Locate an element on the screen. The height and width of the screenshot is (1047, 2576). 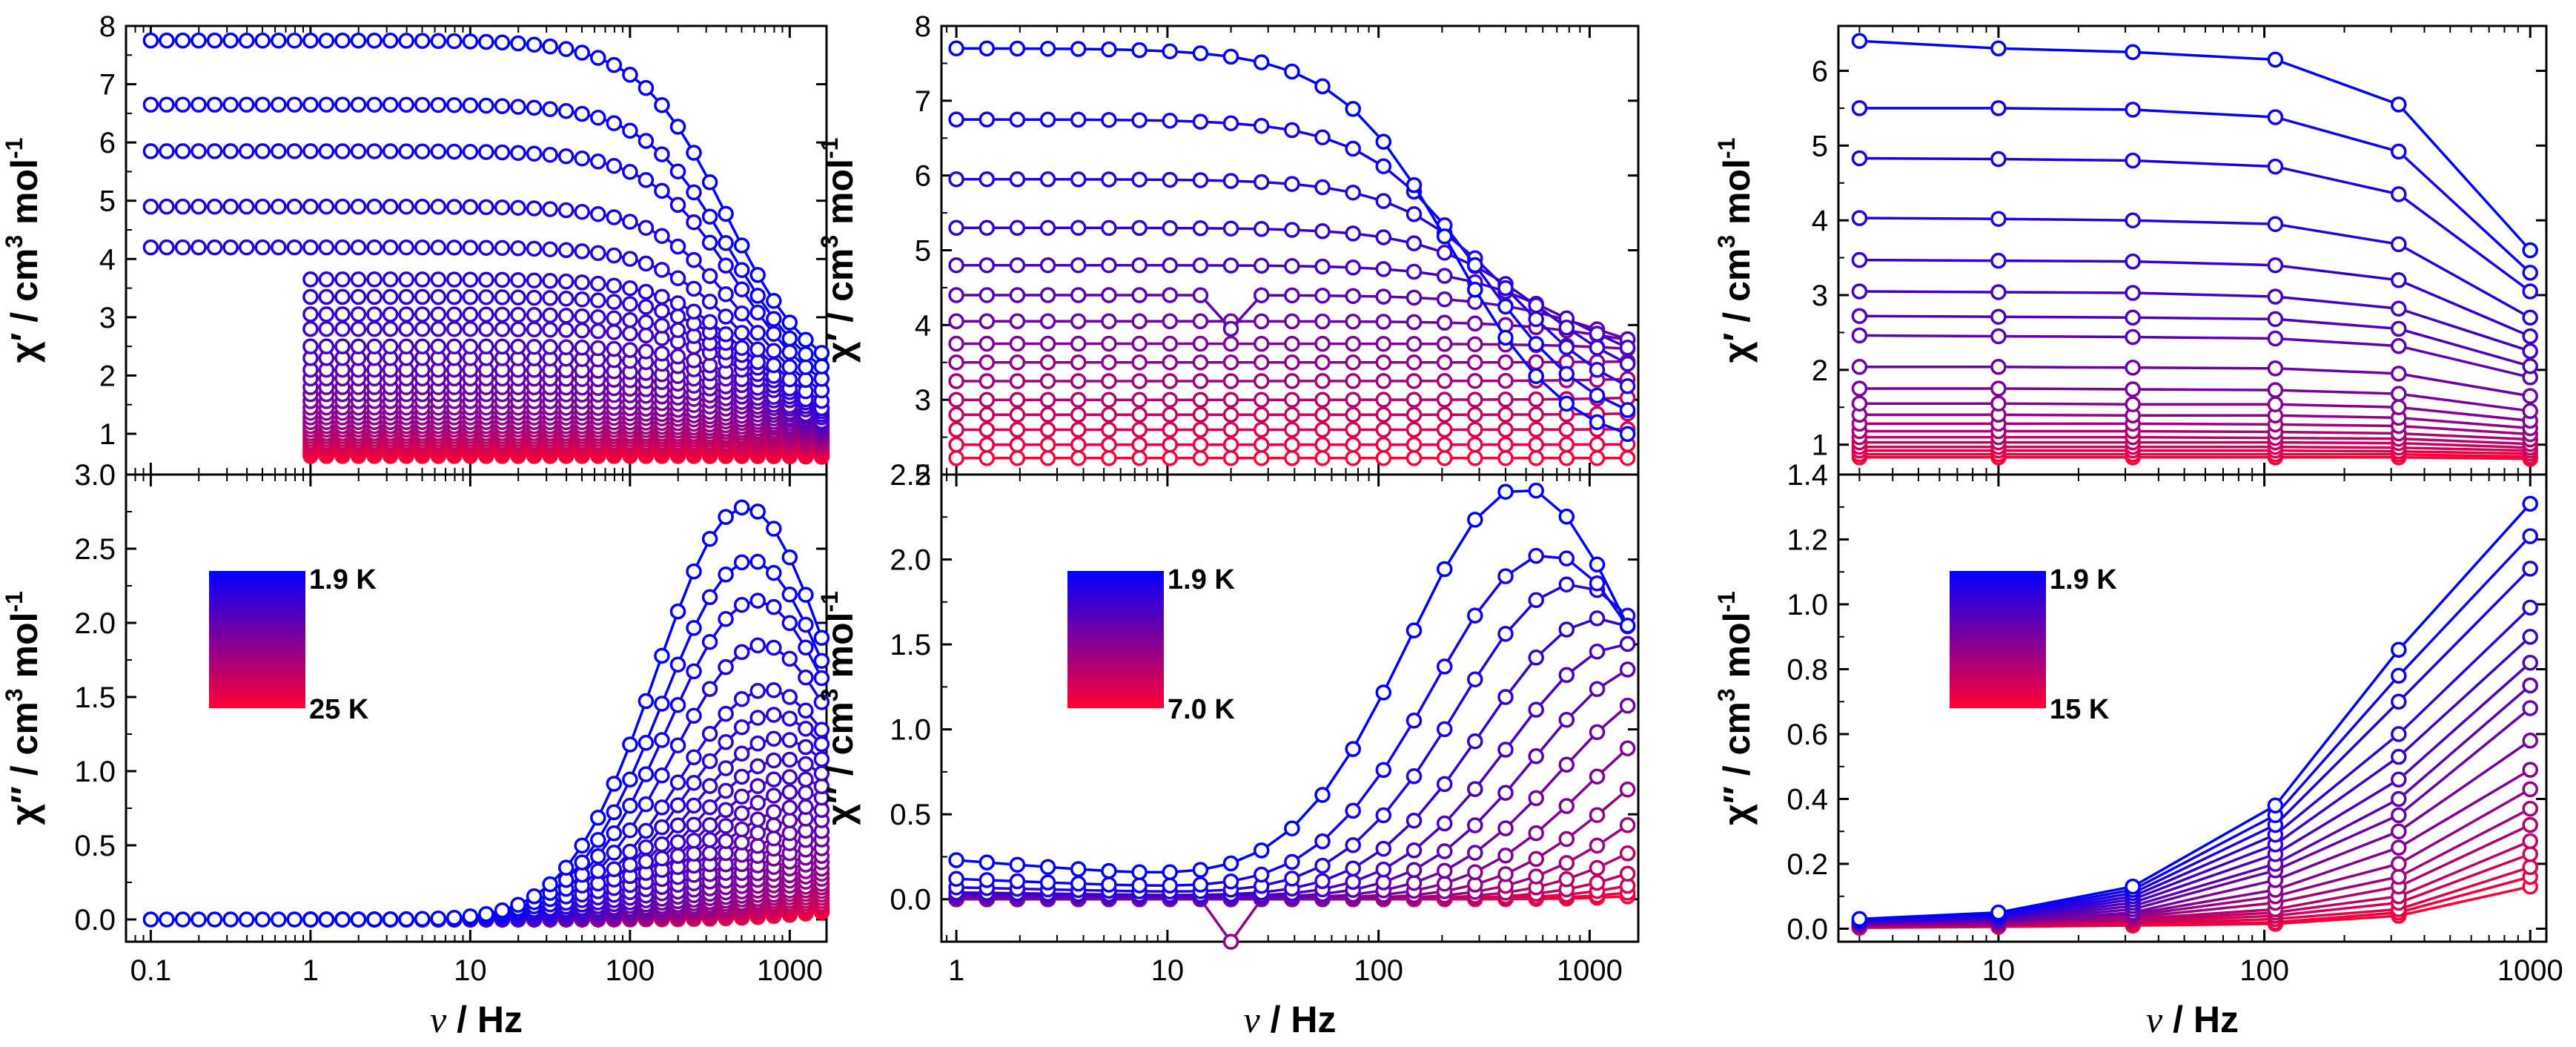
legend-bottom-label: 25 K is located at coordinates (339, 709).